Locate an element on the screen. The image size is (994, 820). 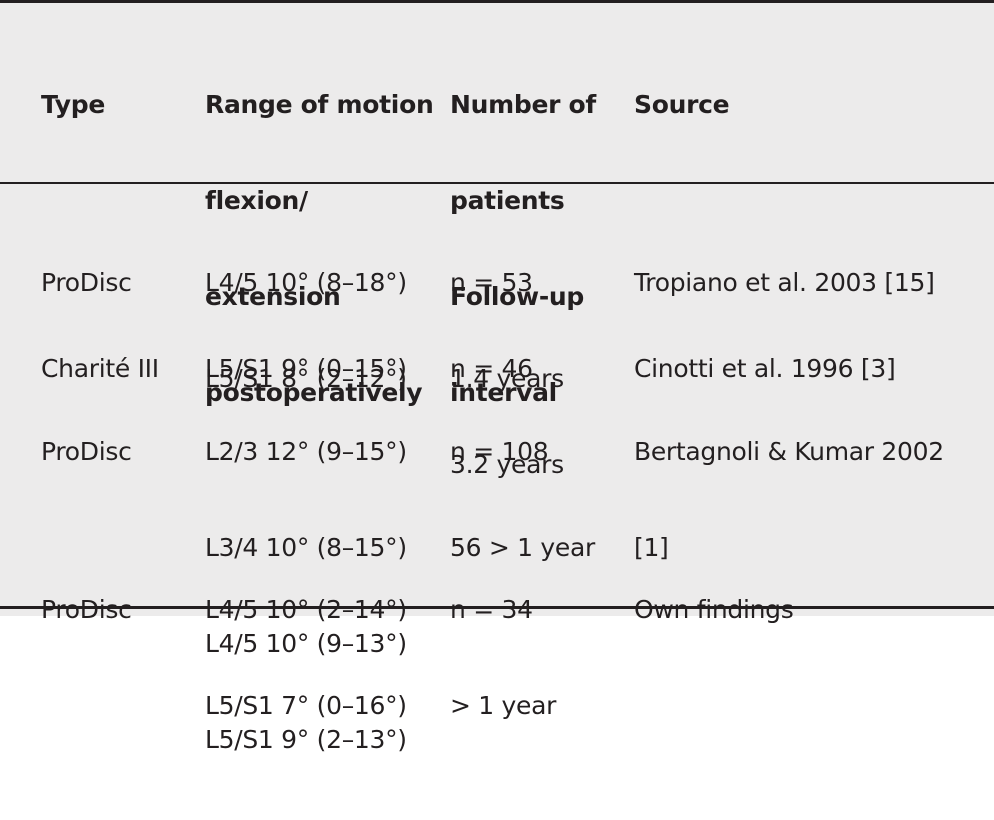
row-2-range-of-motion: L5/S1 9° (0–15°) is located at coordinates (306, 369).